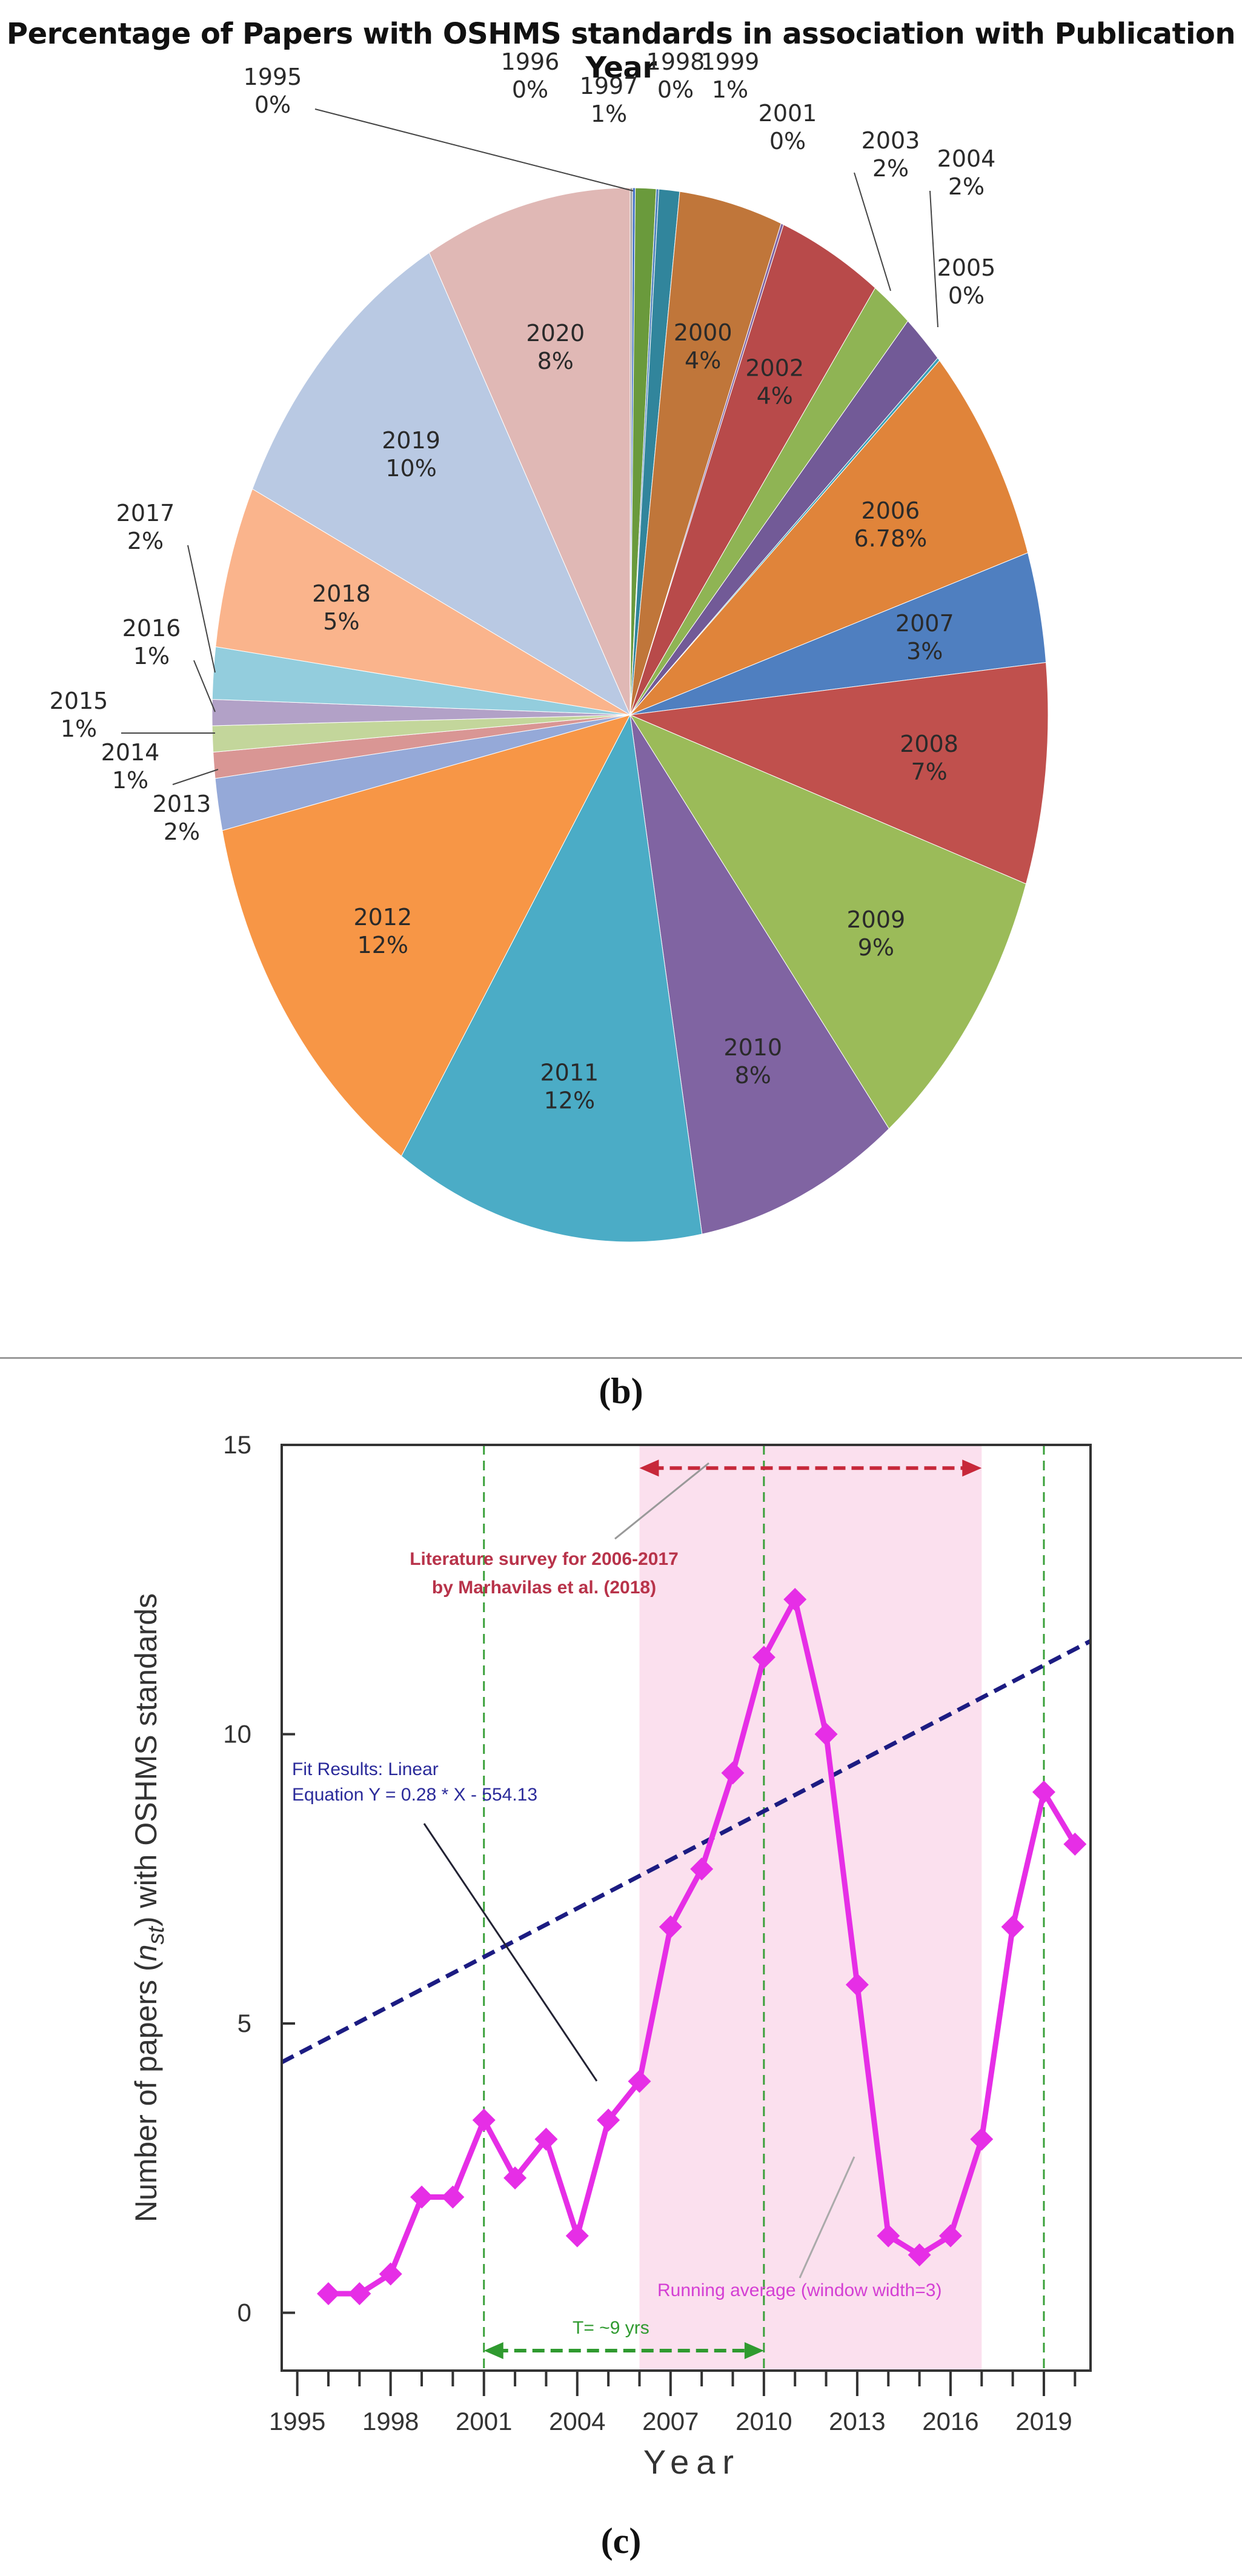 The image size is (1242, 2576). I want to click on pie-label-pct-2009: 9%, so click(876, 947).